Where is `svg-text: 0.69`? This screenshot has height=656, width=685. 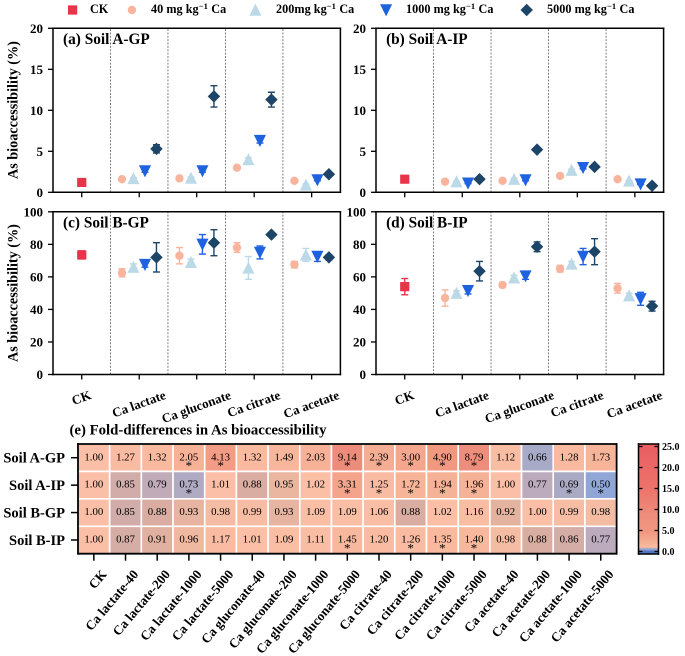 svg-text: 0.69 is located at coordinates (569, 485).